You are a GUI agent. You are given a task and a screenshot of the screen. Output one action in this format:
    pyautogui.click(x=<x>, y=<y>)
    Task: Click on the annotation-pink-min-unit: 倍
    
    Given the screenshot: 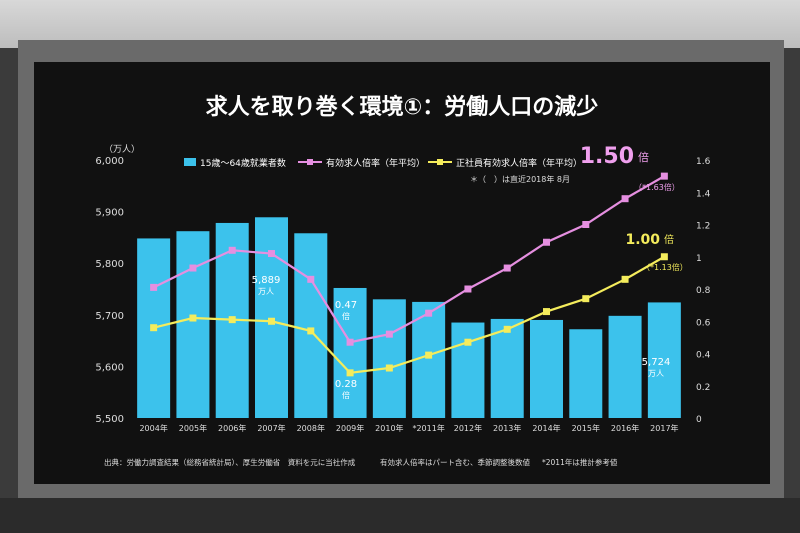 What is the action you would take?
    pyautogui.click(x=346, y=316)
    